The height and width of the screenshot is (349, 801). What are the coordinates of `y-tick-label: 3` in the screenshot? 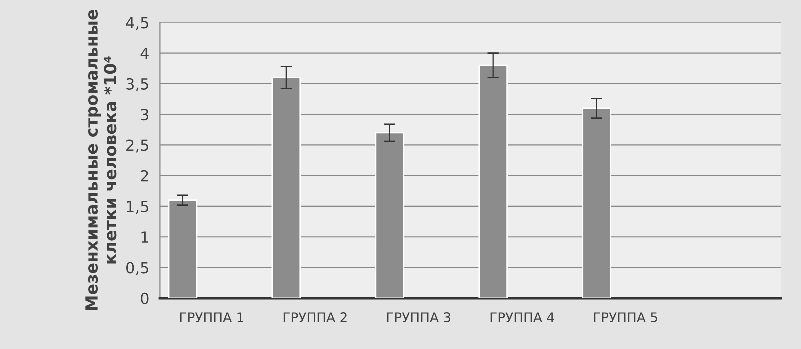 It's located at (145, 115).